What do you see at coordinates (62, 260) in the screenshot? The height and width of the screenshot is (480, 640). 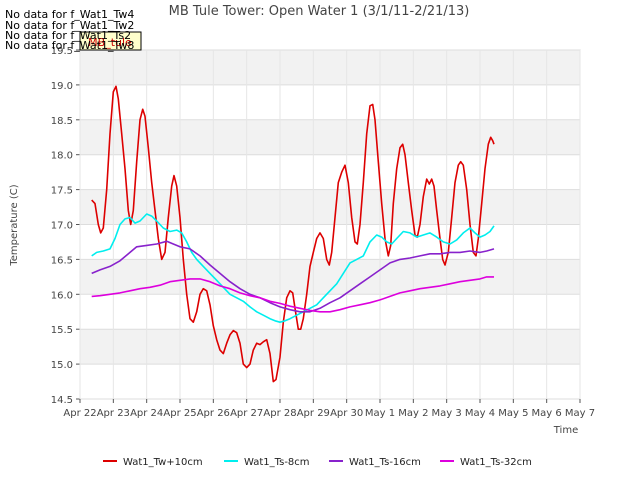 I see `y-tick-label: 16.5` at bounding box center [62, 260].